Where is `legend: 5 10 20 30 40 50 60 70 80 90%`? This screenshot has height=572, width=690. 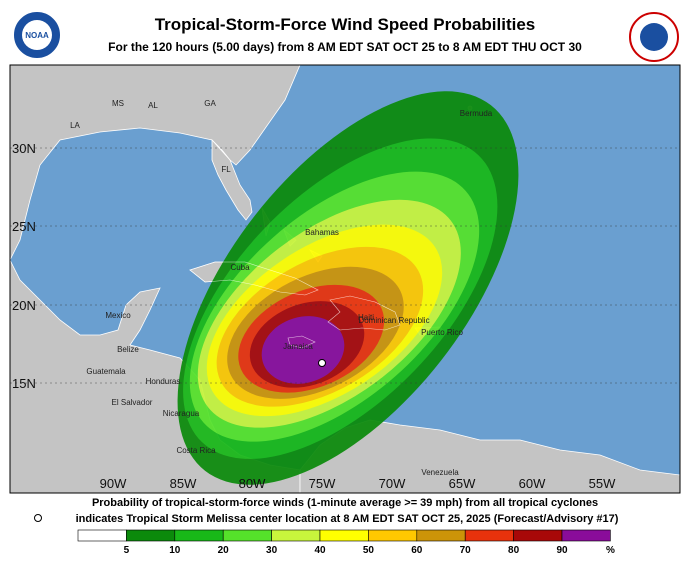 legend: 5 10 20 30 40 50 60 70 80 90% is located at coordinates (346, 542).